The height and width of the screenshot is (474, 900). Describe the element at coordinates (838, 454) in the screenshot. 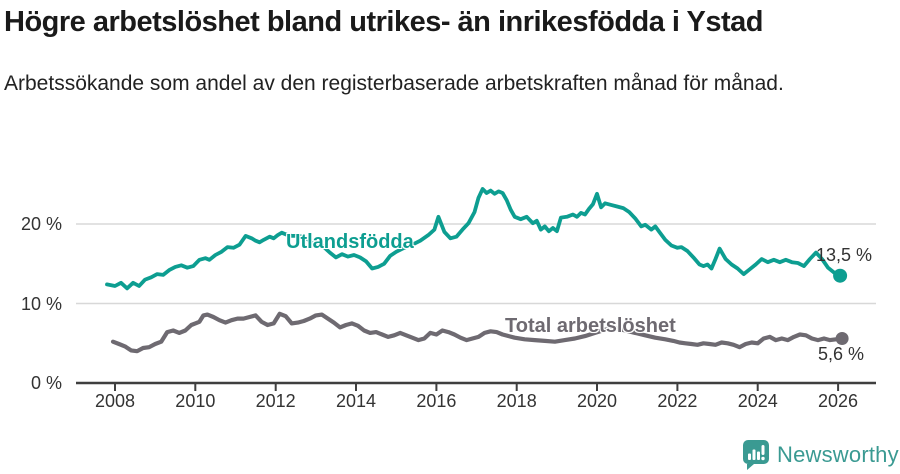

I see `newsworthy-brand-text: Newsworthy` at that location.